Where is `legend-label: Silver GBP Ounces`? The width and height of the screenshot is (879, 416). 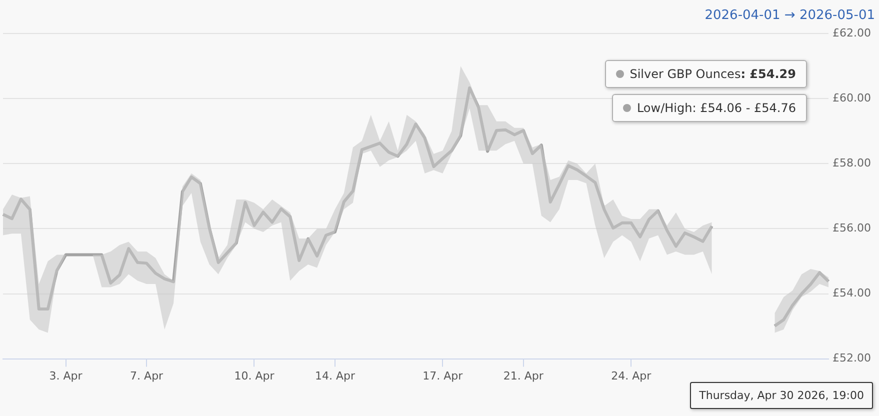 legend-label: Silver GBP Ounces is located at coordinates (685, 74).